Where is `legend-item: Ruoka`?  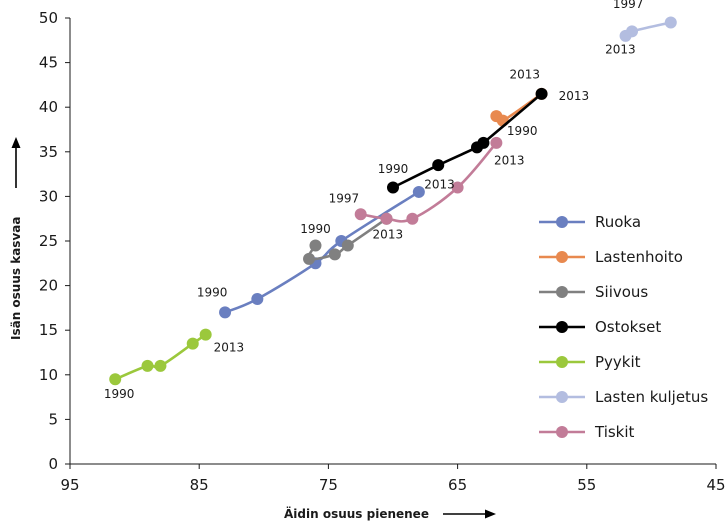 legend-item: Ruoka is located at coordinates (590, 222).